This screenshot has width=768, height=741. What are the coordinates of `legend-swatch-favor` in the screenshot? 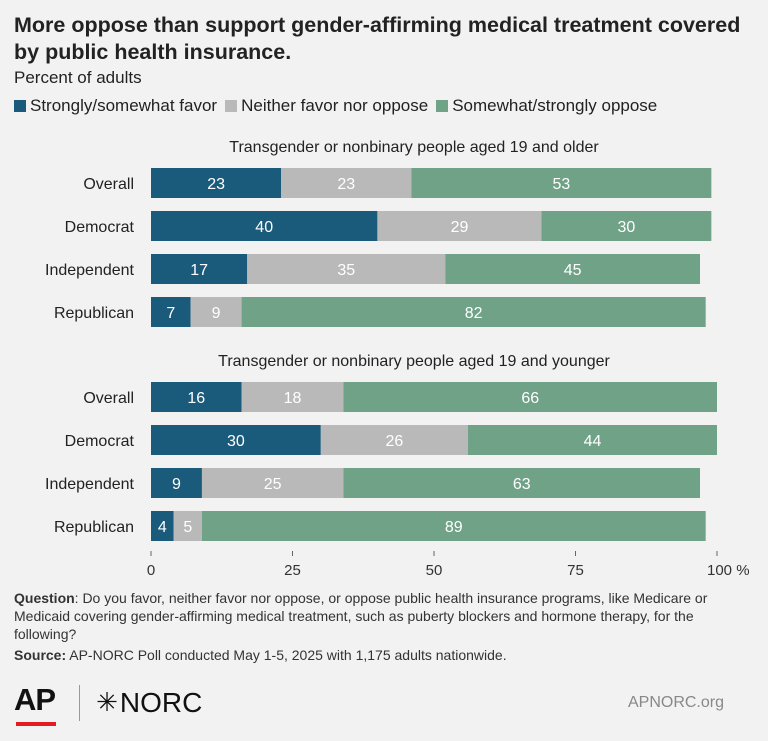 It's located at (20, 106).